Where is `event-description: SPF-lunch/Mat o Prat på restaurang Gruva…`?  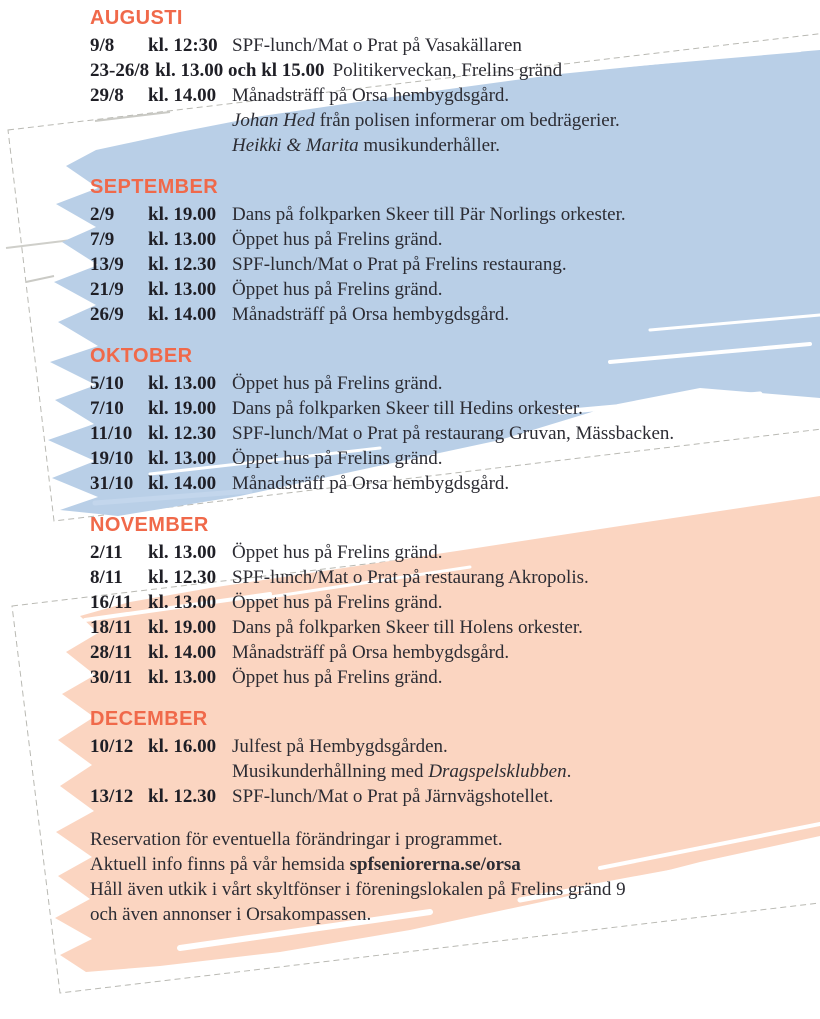 event-description: SPF-lunch/Mat o Prat på restaurang Gruva… is located at coordinates (523, 433).